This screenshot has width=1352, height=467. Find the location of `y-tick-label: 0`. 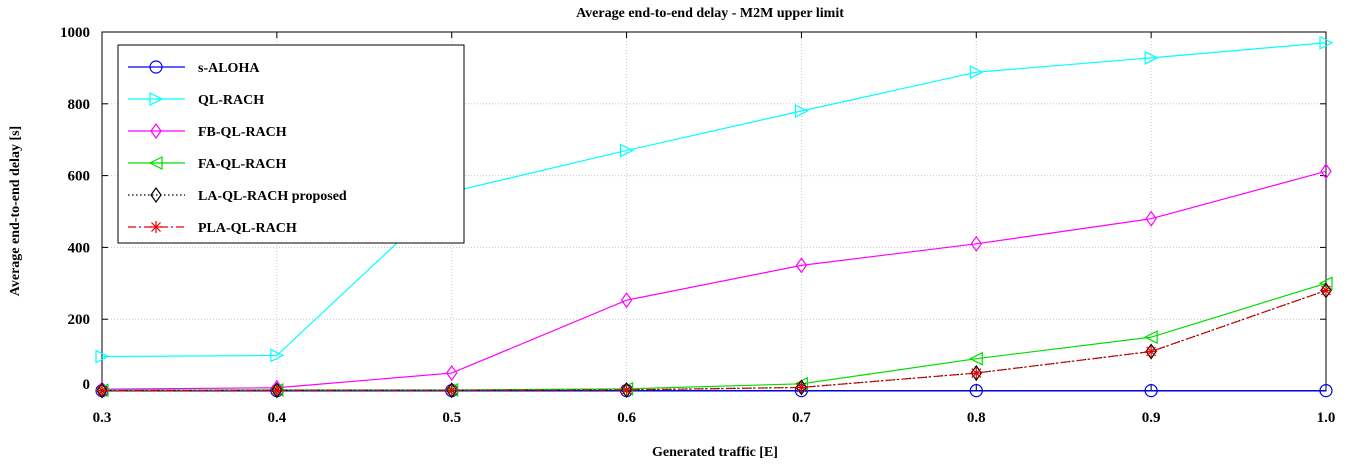

y-tick-label: 0 is located at coordinates (87, 385).